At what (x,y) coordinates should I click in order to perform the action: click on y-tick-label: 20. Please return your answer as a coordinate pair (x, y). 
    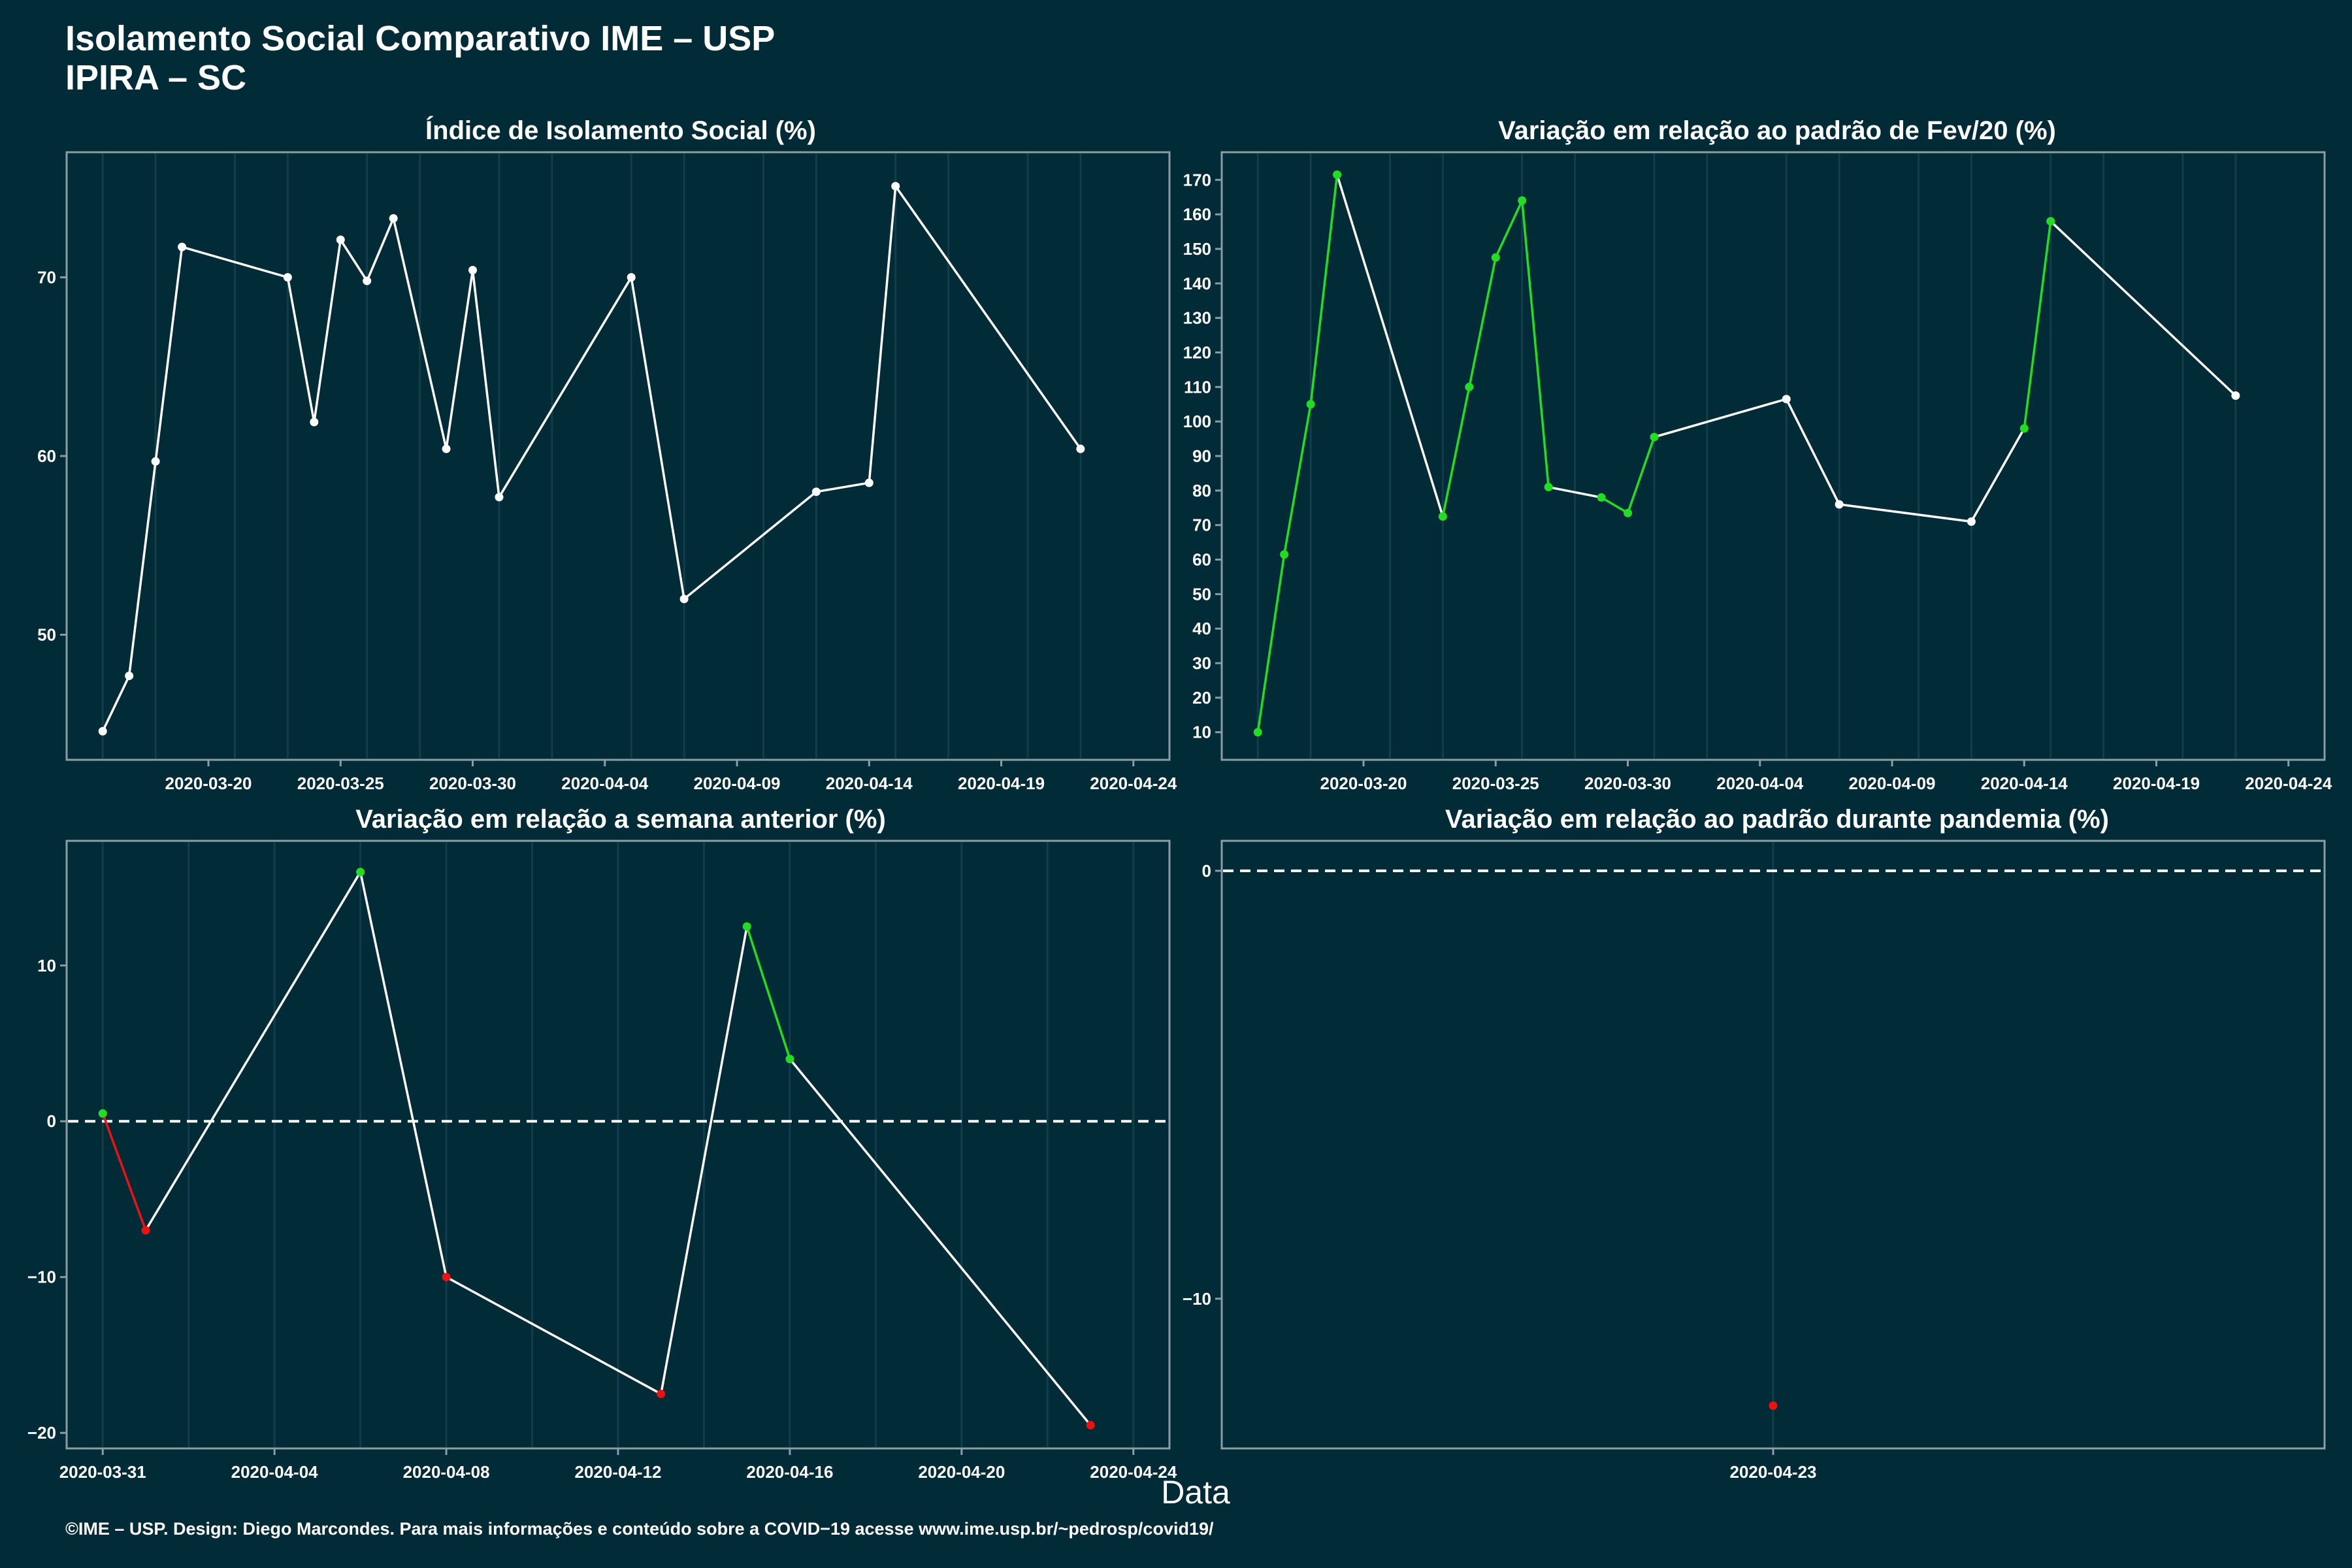
    Looking at the image, I should click on (1201, 698).